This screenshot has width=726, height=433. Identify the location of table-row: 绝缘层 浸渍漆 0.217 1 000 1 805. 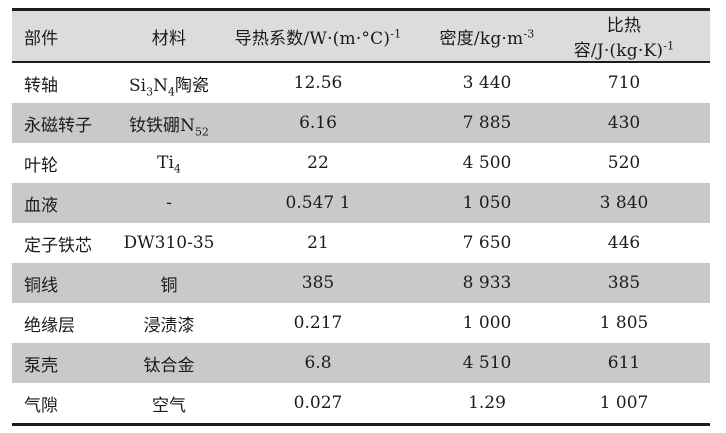
(361, 323).